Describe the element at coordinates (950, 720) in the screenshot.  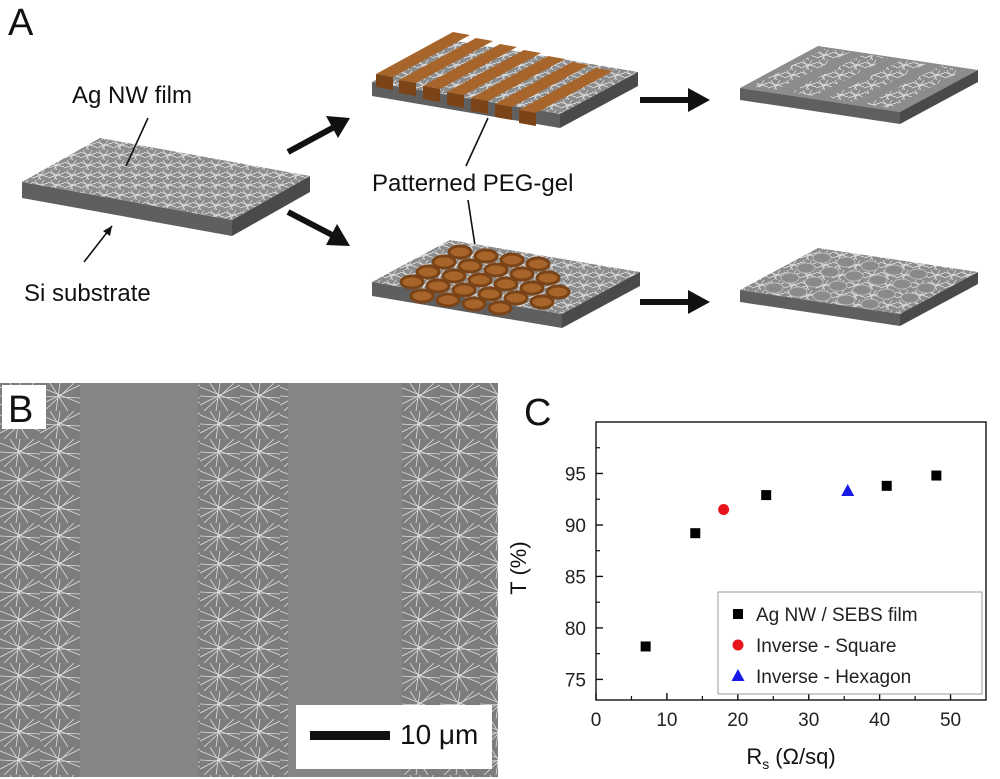
I see `x-tick-label: 50` at that location.